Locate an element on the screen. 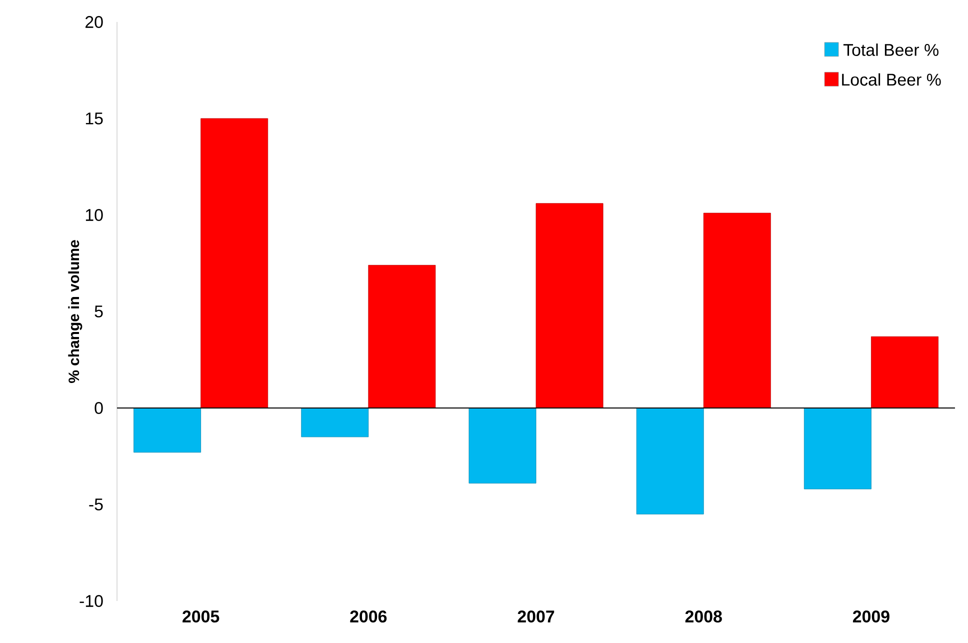  y-tick-label: 10 is located at coordinates (94, 214).